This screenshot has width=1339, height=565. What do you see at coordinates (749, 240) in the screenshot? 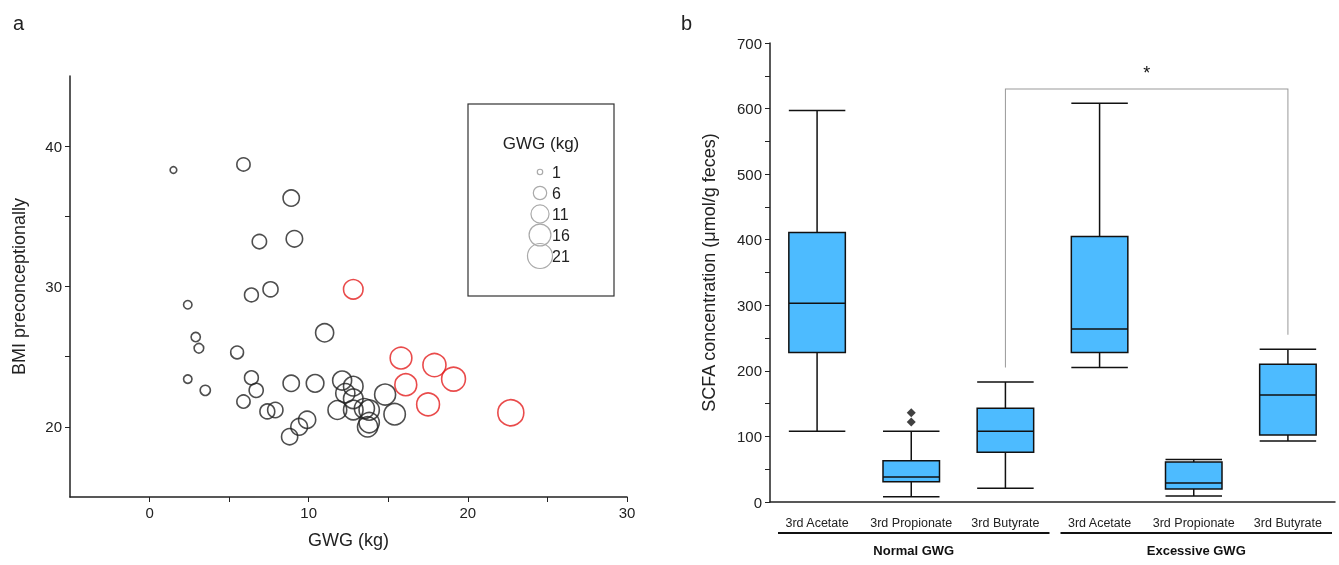
I see `y-tick-label: 400` at bounding box center [749, 240].